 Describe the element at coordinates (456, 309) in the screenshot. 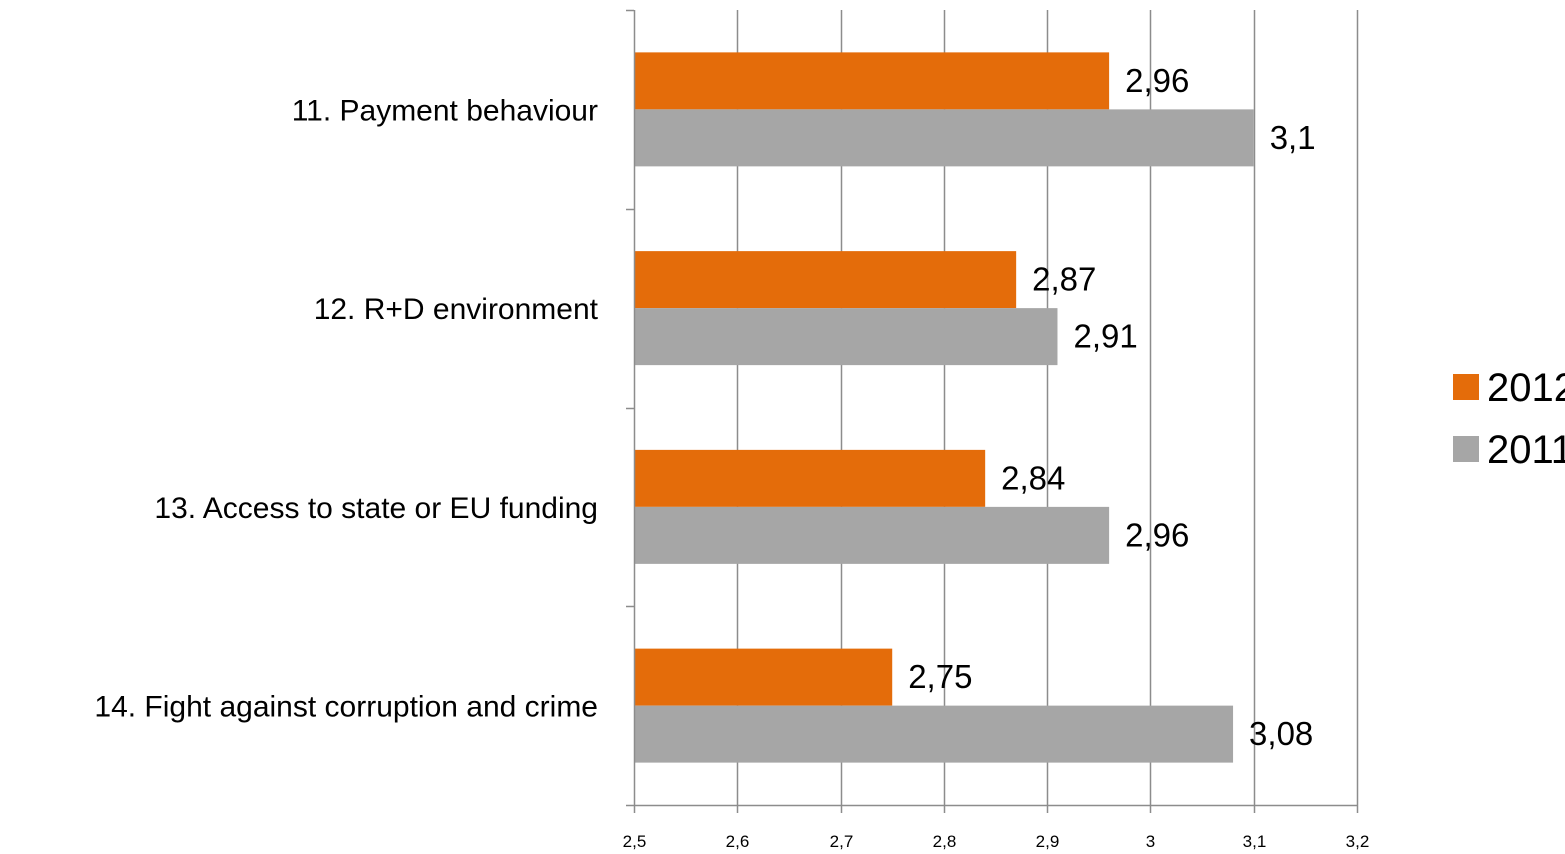

I see `category-label: 12. R+D environment` at that location.